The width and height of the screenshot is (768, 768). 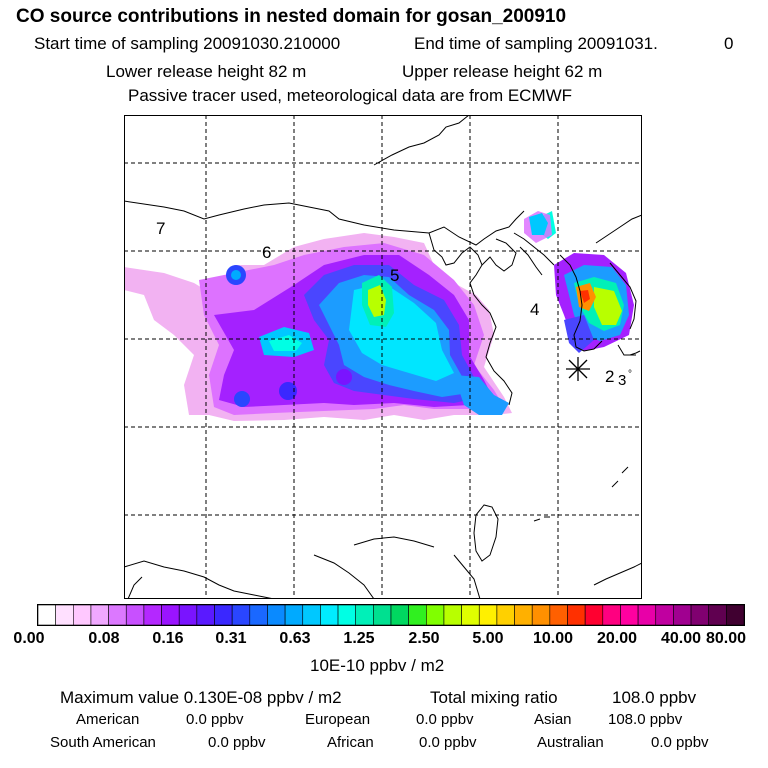 I want to click on point-label-2: 2, so click(x=609, y=376).